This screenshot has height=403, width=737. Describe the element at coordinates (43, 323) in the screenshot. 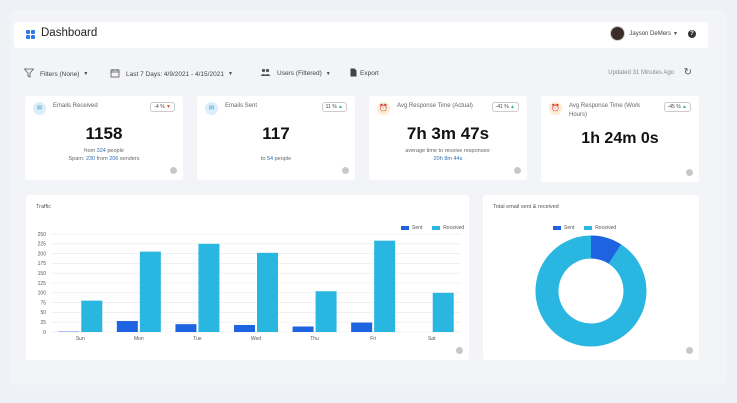

I see `y-tick-label: 25` at that location.